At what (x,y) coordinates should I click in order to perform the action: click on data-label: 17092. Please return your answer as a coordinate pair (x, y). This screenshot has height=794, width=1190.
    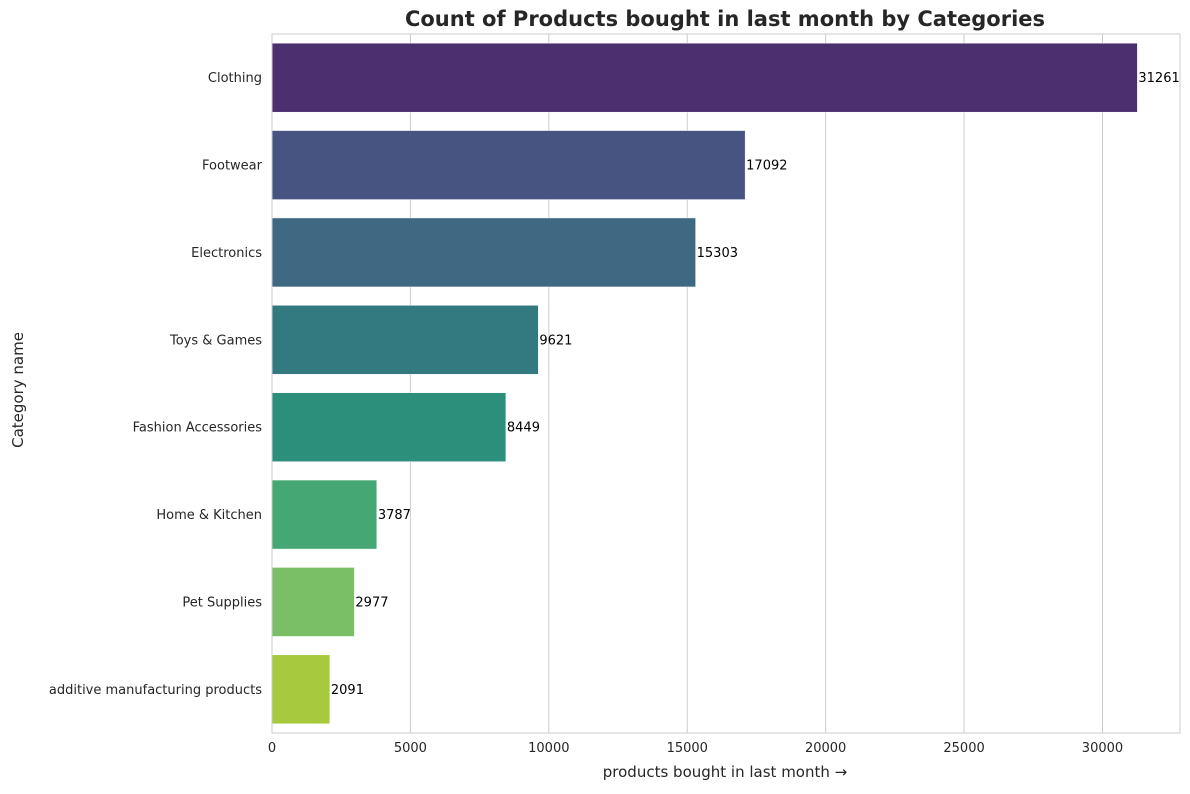
    Looking at the image, I should click on (766, 166).